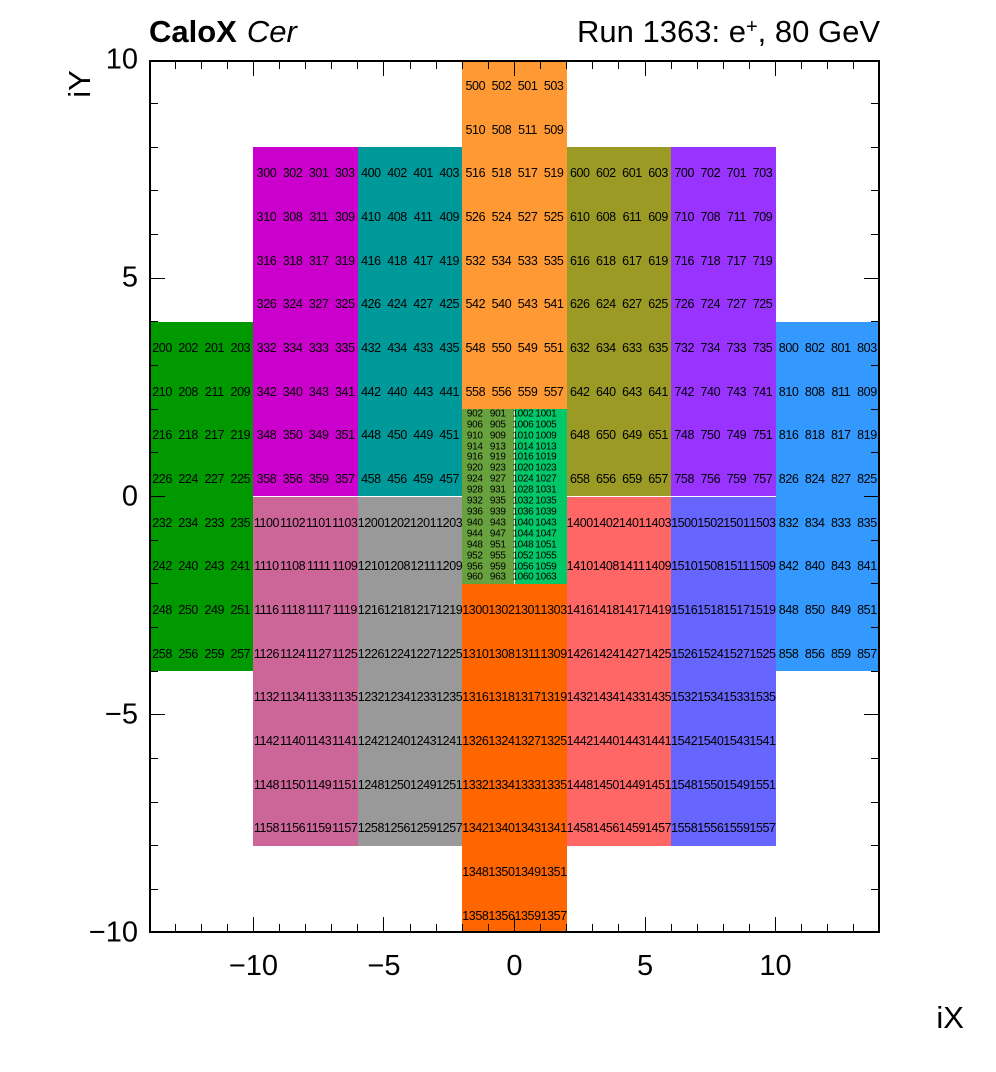 The image size is (996, 1072). What do you see at coordinates (632, 522) in the screenshot?
I see `channel-label: 1401` at bounding box center [632, 522].